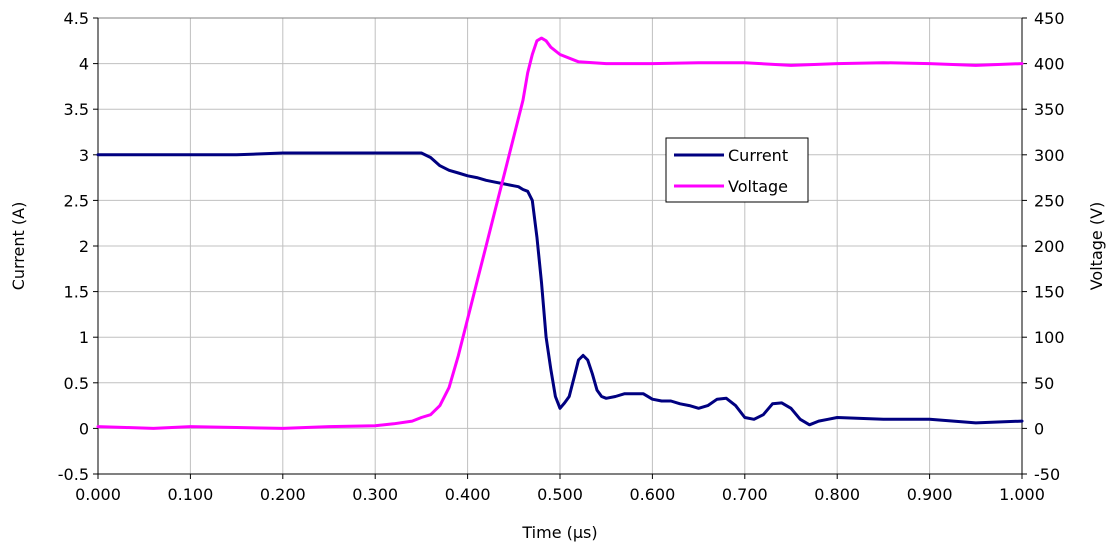 This screenshot has height=558, width=1117. What do you see at coordinates (84, 428) in the screenshot?
I see `y-left-tick-label: 0` at bounding box center [84, 428].